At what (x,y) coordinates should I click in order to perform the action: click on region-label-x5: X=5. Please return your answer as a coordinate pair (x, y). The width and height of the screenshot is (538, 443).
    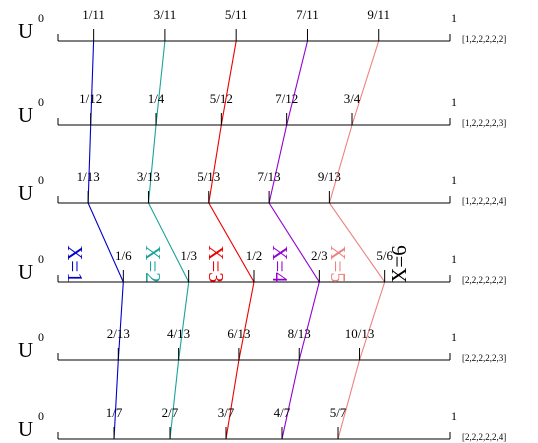
    Looking at the image, I should click on (338, 264).